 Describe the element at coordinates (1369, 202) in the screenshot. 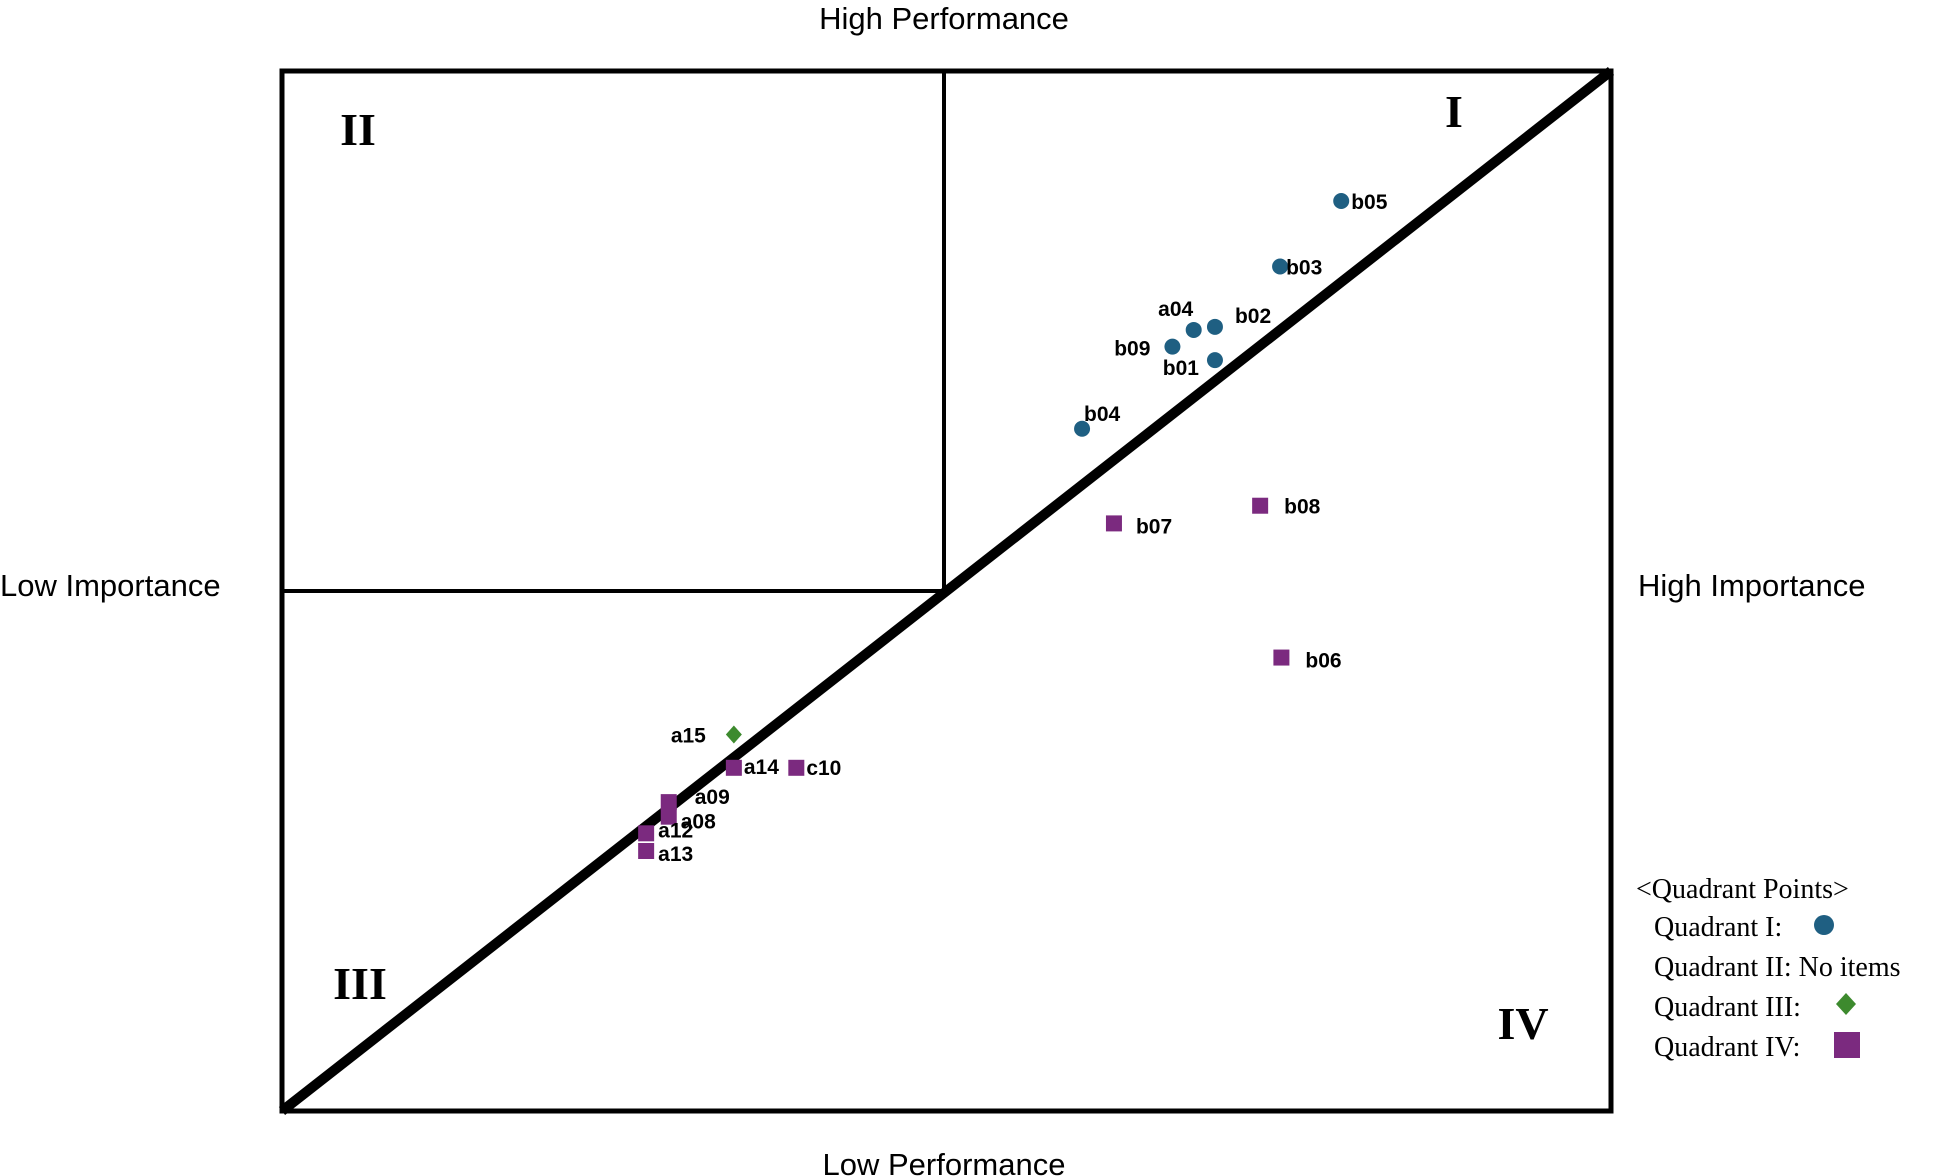

I see `point-label: b05` at that location.